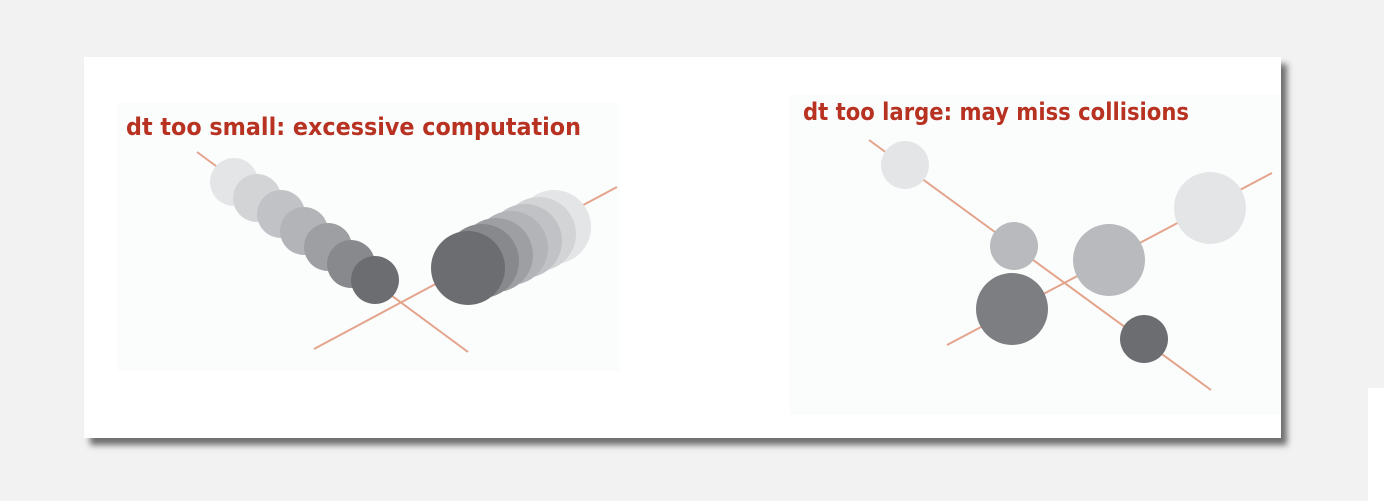  I want to click on right-caption: dt too large: may miss collisions, so click(996, 112).